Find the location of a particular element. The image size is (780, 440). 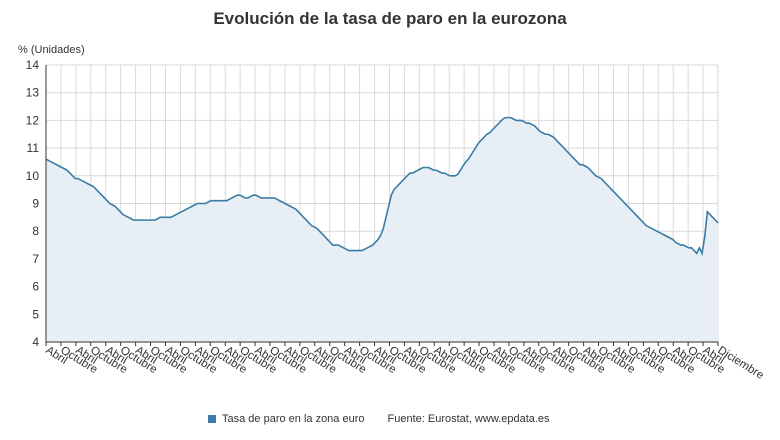

y-tick-label: 6 is located at coordinates (35, 287).